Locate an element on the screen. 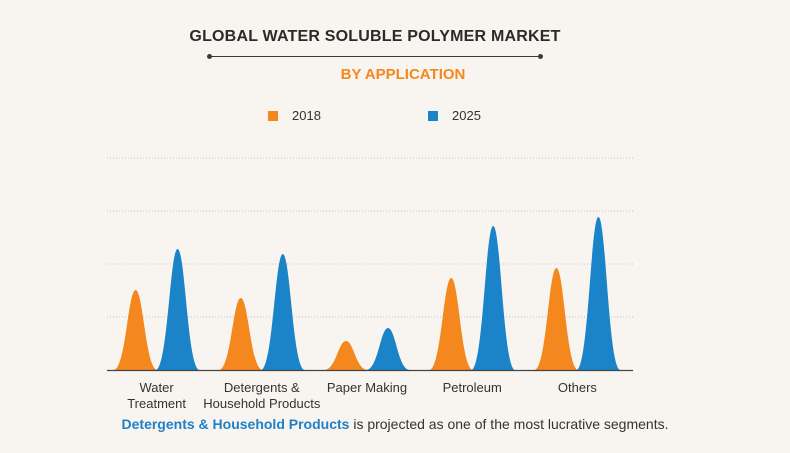  legend-item-2025: 2025 is located at coordinates (454, 115).